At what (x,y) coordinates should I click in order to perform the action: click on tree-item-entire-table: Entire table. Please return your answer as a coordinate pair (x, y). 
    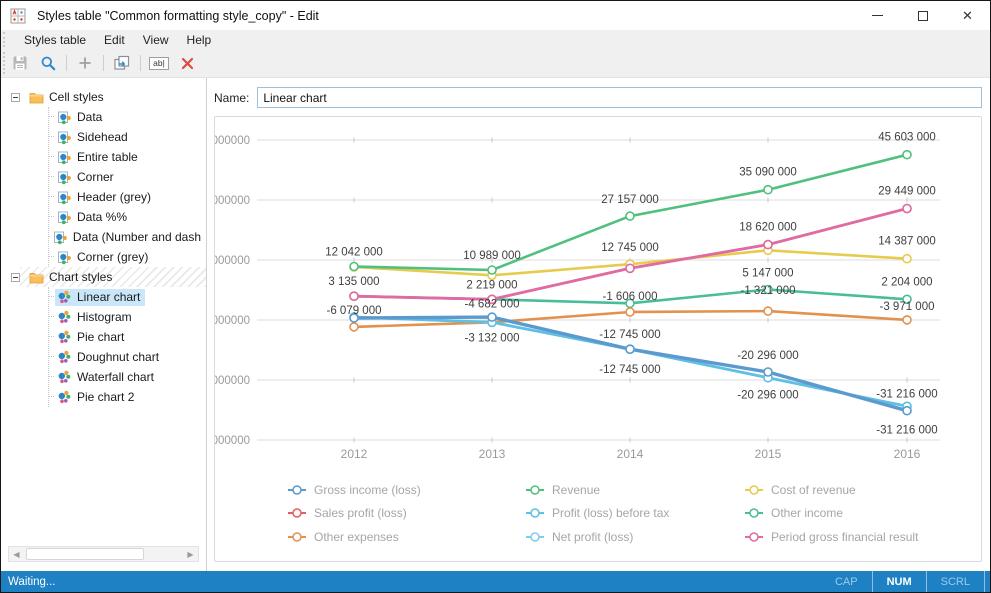
    Looking at the image, I should click on (127, 157).